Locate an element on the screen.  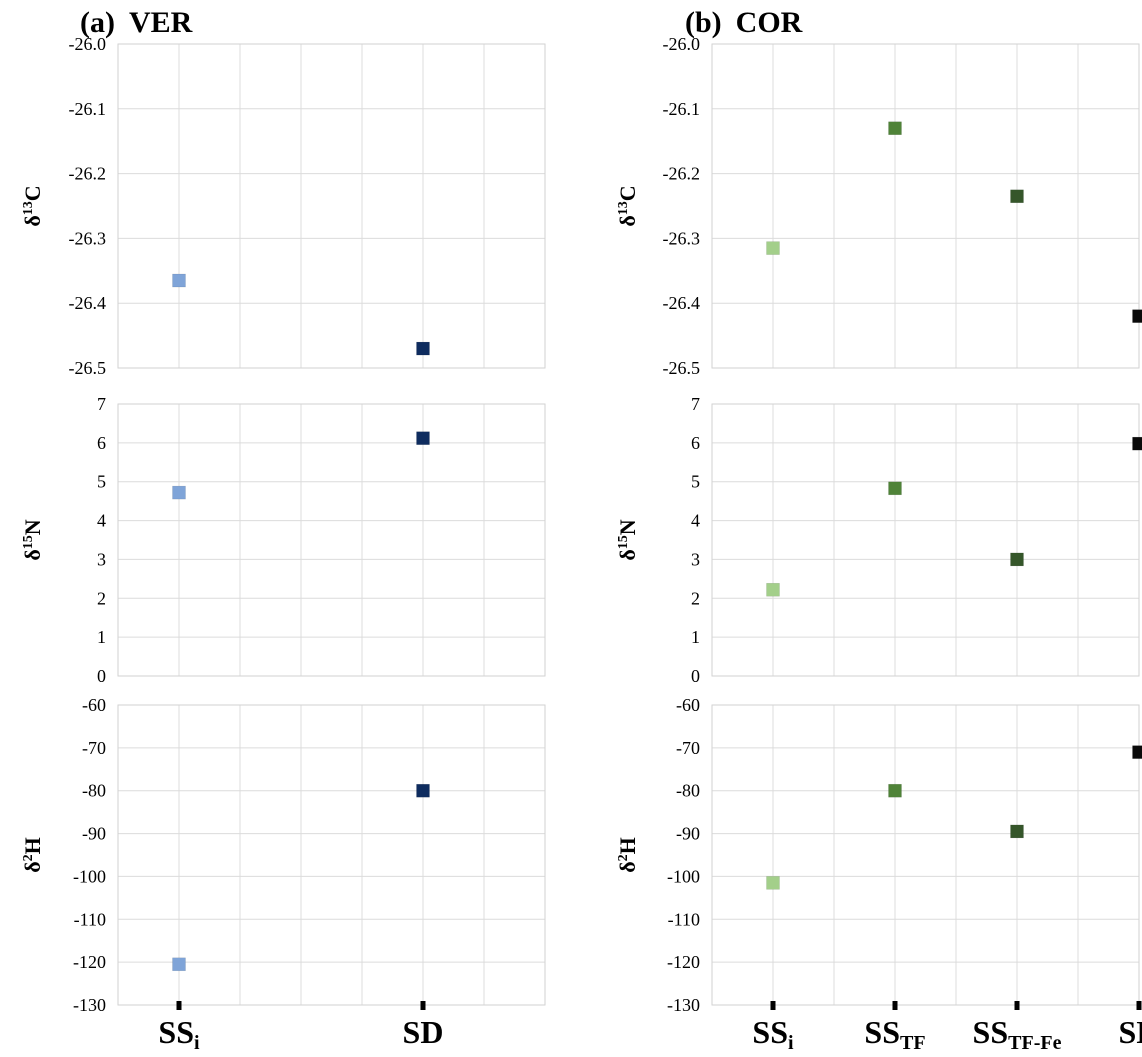
y-axis-label: δ15N is located at coordinates (32, 539).